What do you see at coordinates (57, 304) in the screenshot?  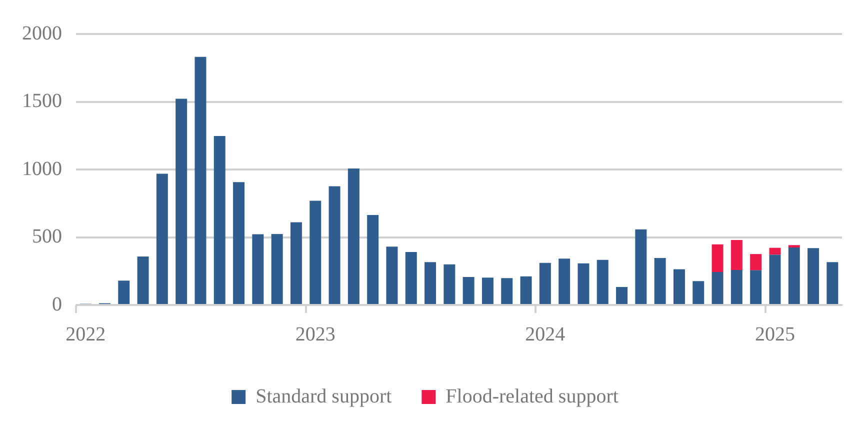 I see `y-tick-label: 0` at bounding box center [57, 304].